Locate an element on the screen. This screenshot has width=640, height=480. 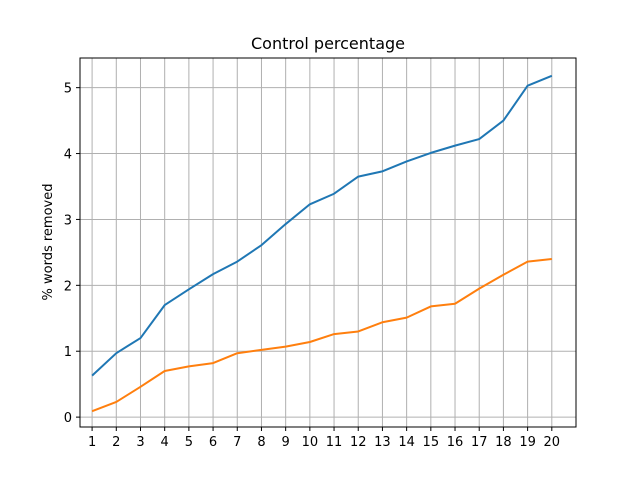
y-tick-label: 0 is located at coordinates (68, 418).